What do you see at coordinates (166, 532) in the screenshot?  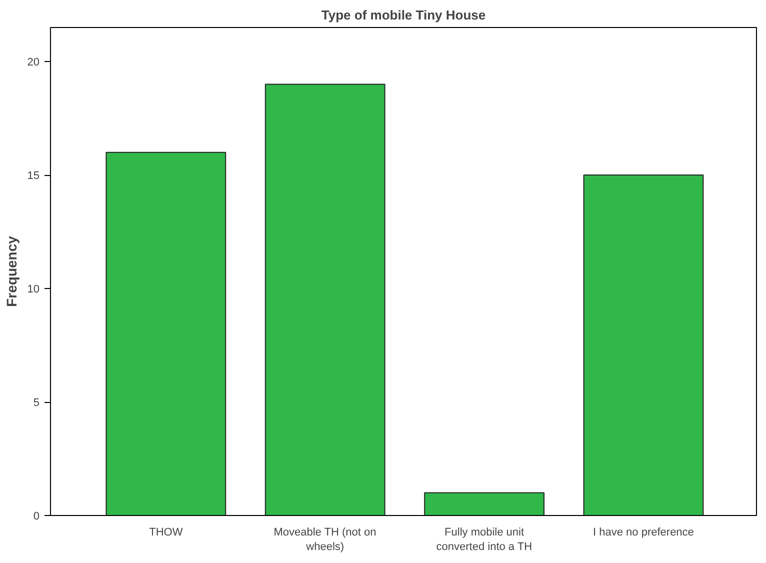 I see `x-tick-label: THOW` at bounding box center [166, 532].